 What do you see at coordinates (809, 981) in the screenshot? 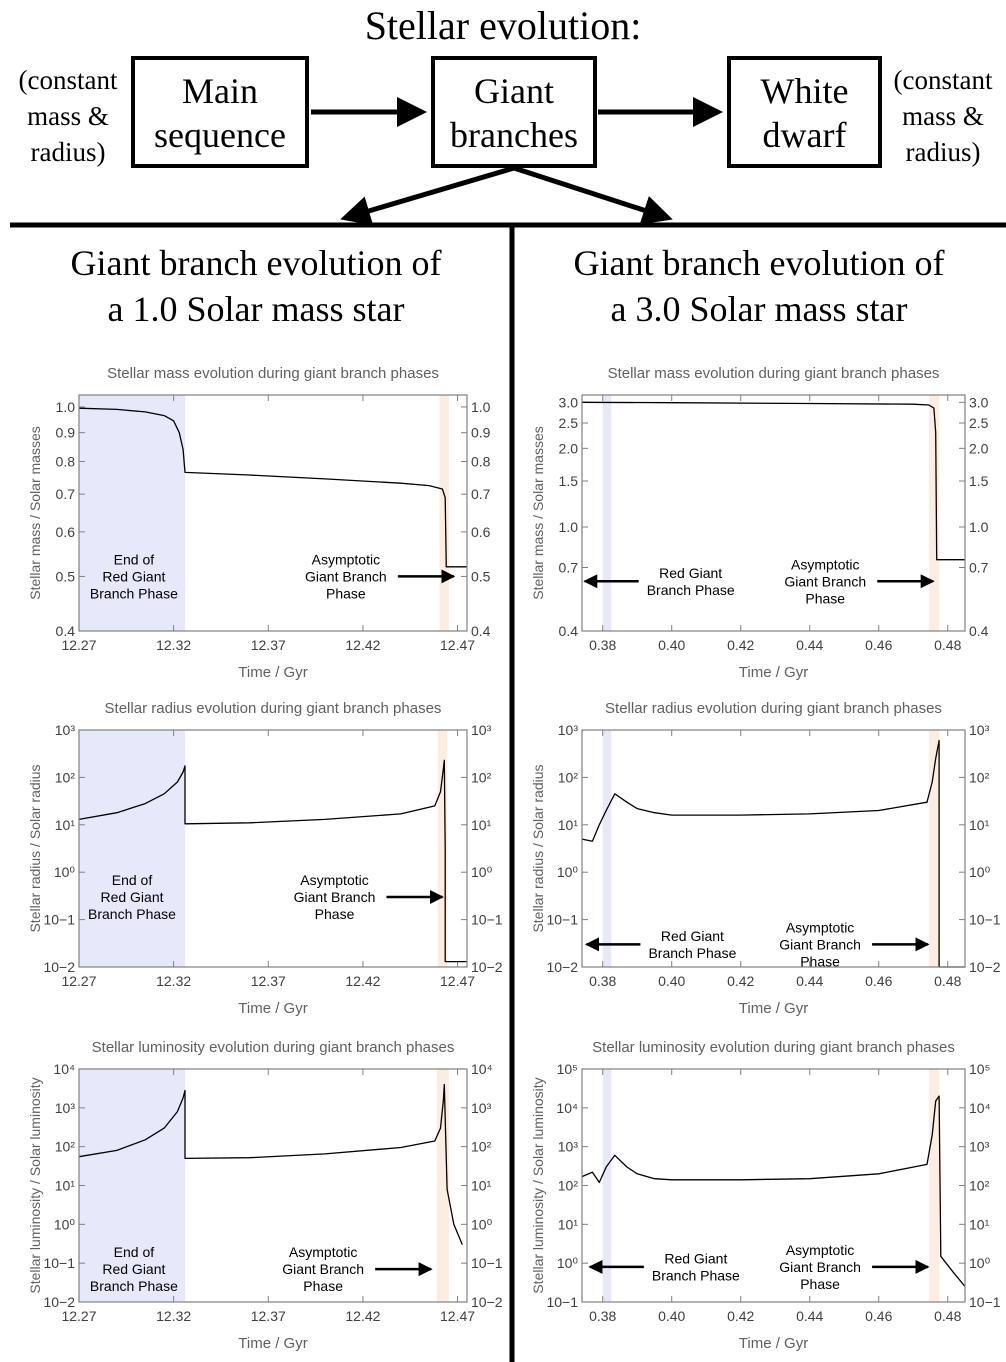
I see `chart-3-xtick-label: 0.44` at bounding box center [809, 981].